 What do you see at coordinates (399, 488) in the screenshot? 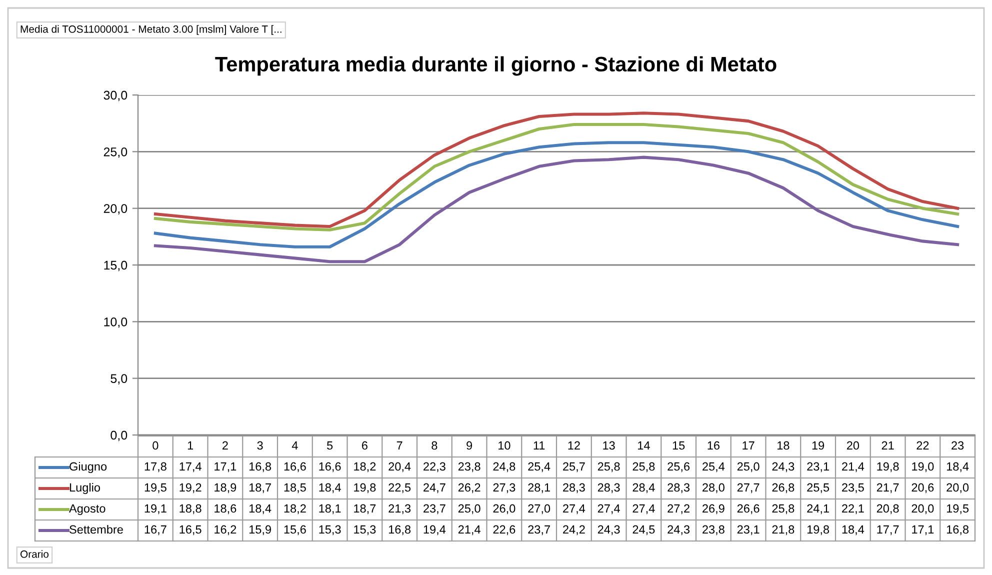
I see `data-label: 22,5` at bounding box center [399, 488].